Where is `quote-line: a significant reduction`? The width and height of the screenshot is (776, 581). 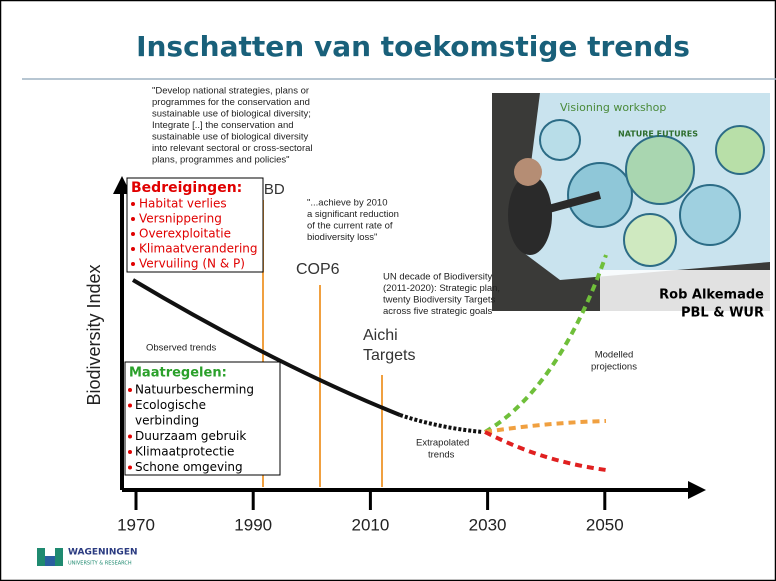 quote-line: a significant reduction is located at coordinates (353, 214).